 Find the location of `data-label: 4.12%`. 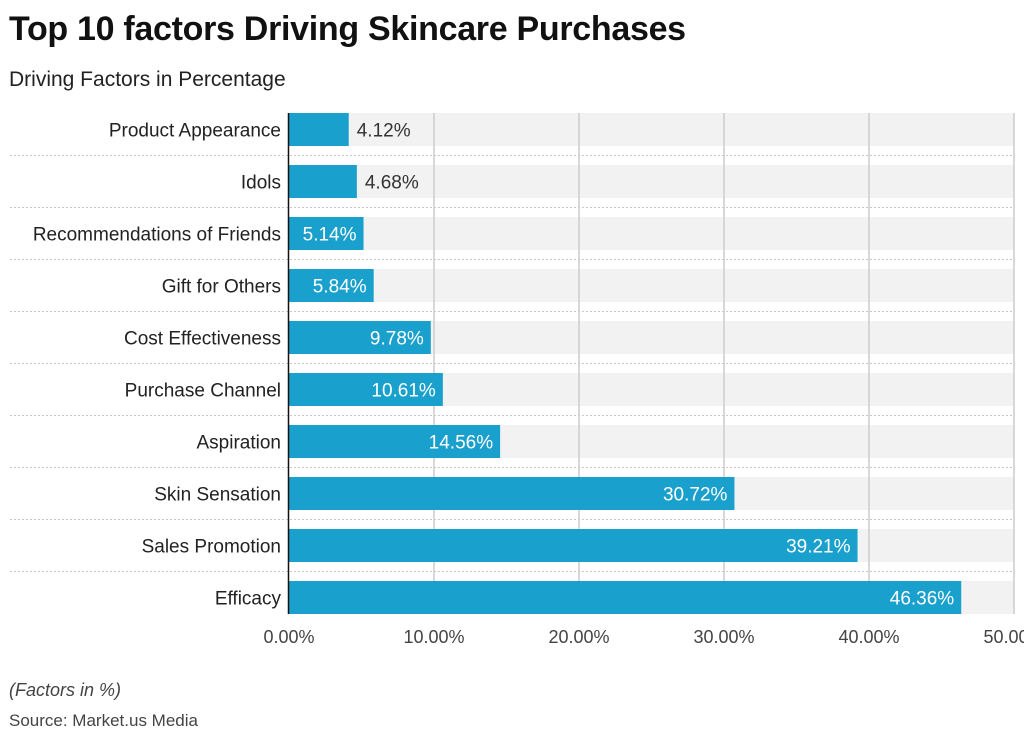

data-label: 4.12% is located at coordinates (384, 131).